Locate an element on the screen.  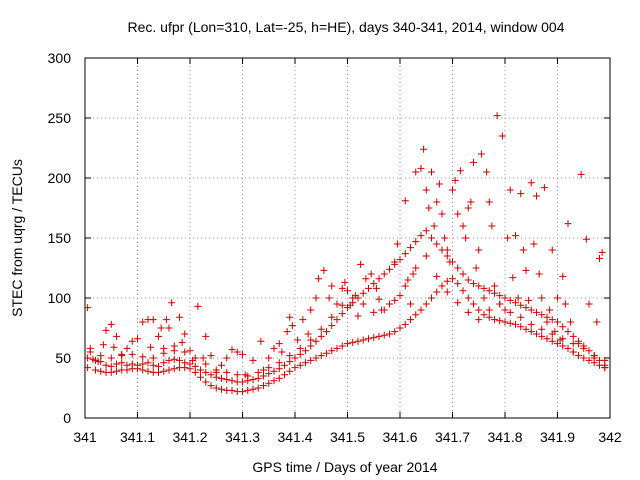
x-axis-label: GPS time / Days of year 2014 is located at coordinates (344, 467).